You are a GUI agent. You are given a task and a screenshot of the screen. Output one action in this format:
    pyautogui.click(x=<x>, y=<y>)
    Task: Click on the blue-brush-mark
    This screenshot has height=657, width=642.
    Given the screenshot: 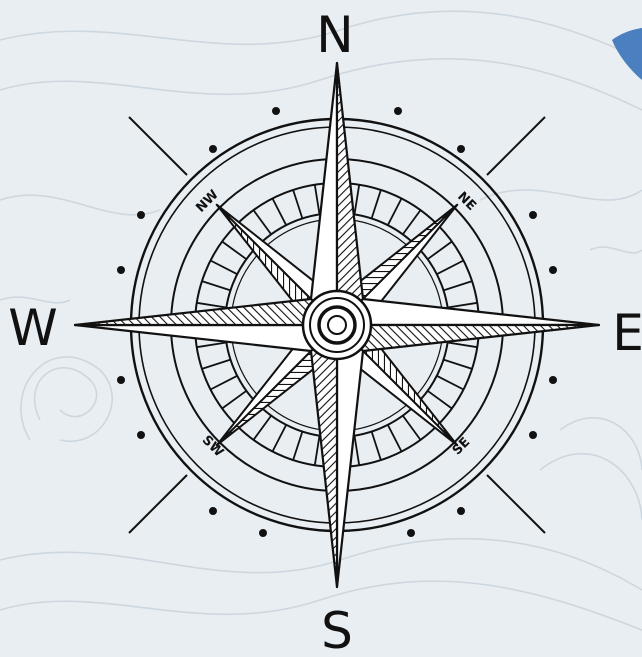 What is the action you would take?
    pyautogui.click(x=627, y=54)
    